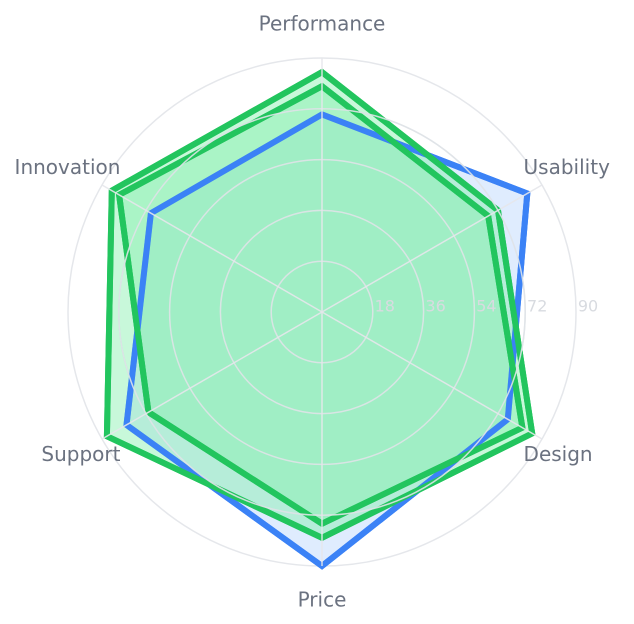  What do you see at coordinates (68, 167) in the screenshot?
I see `axis-label-innovation: Innovation` at bounding box center [68, 167].